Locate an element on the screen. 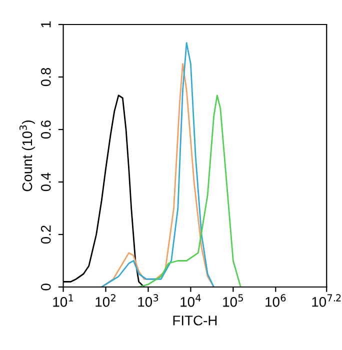 This screenshot has width=342, height=350. x-tick-label: 10$^{5}$ is located at coordinates (233, 300).